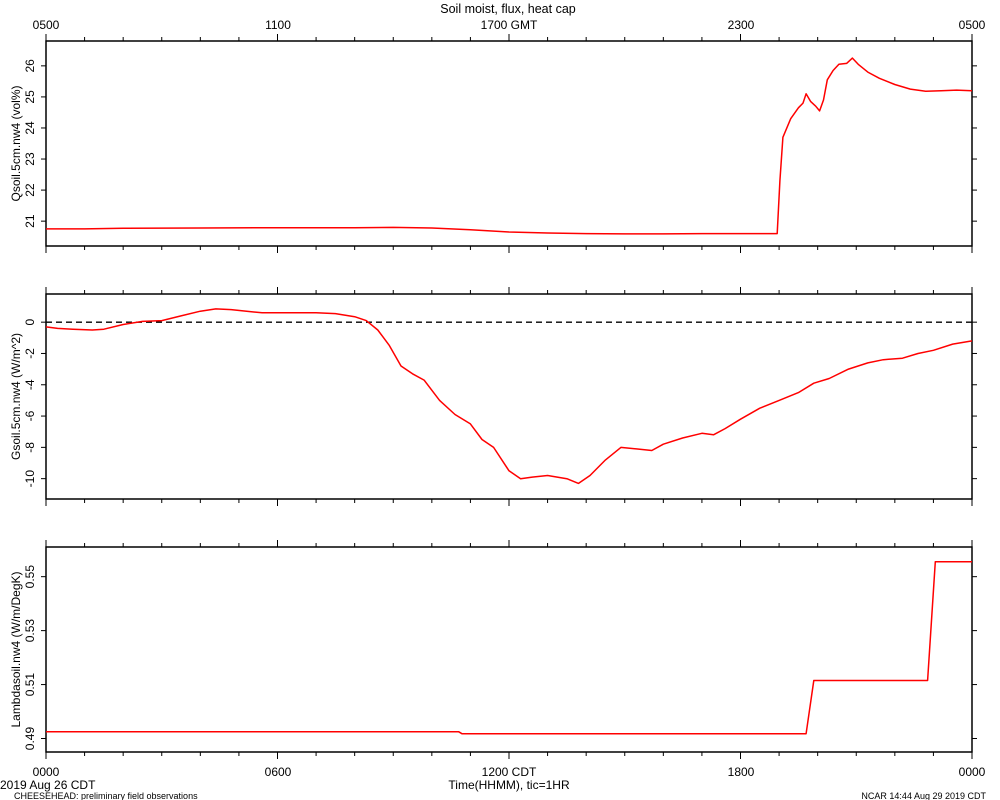 The height and width of the screenshot is (800, 1000). I want to click on y-tick-label: 0.51, so click(30, 685).